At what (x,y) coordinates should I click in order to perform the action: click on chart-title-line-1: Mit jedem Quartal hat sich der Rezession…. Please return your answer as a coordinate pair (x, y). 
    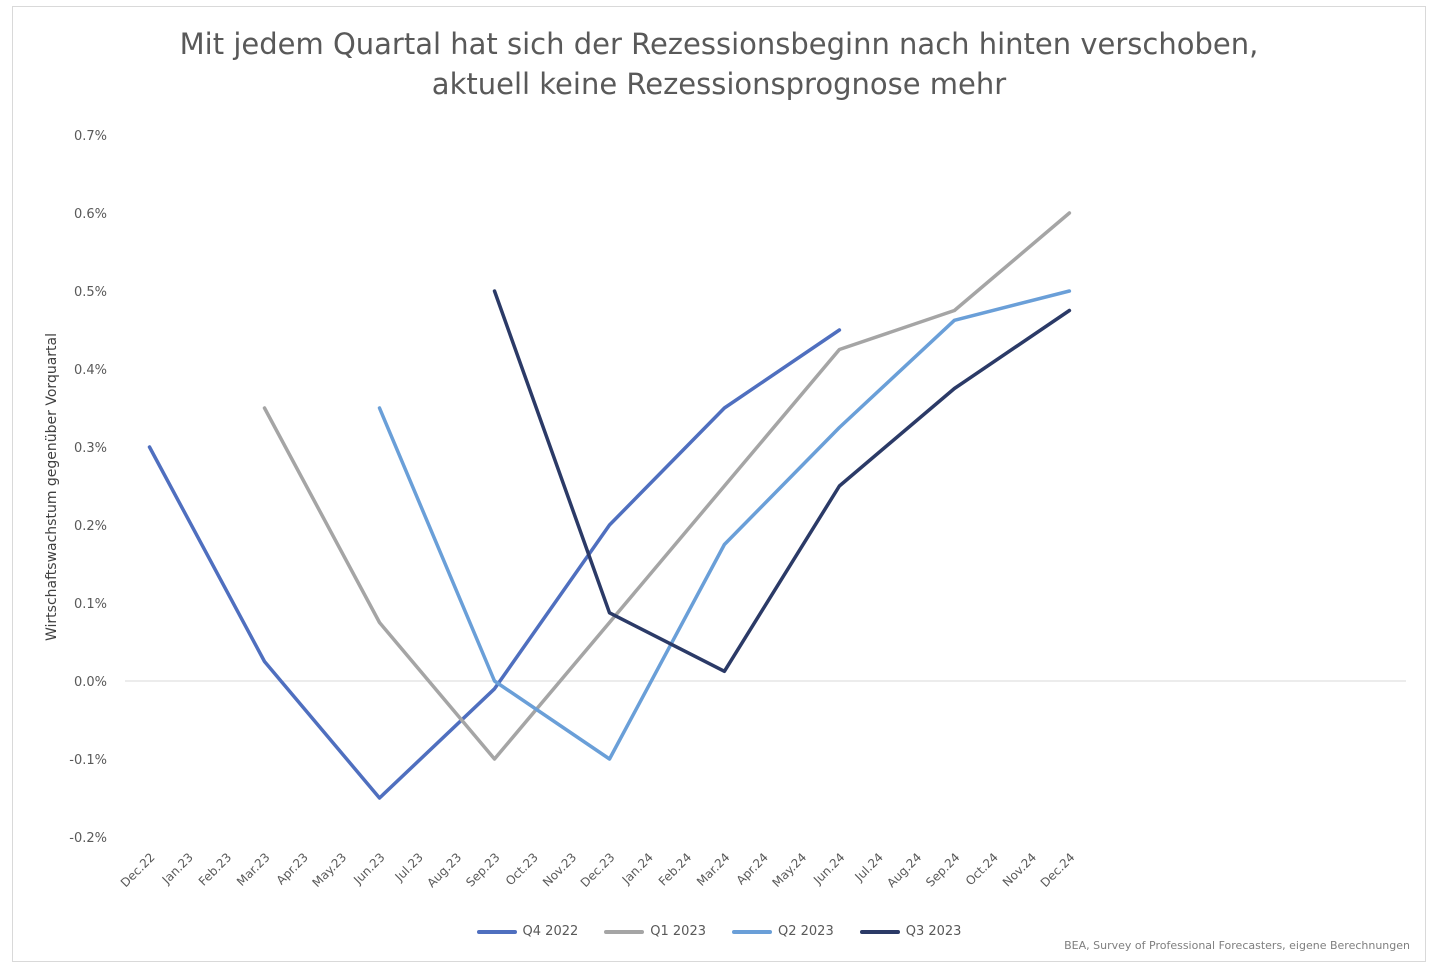
    Looking at the image, I should click on (719, 44).